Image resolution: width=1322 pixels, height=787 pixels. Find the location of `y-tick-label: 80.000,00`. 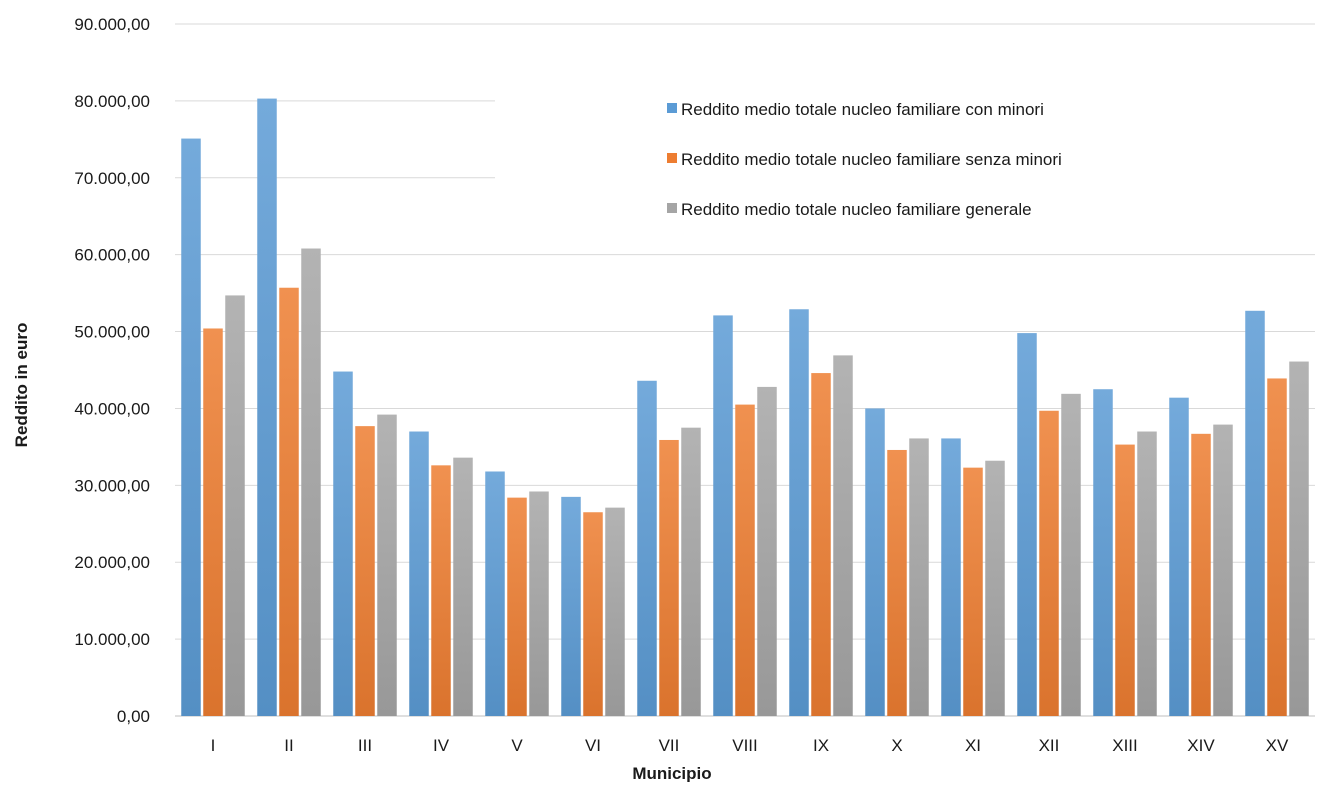

y-tick-label: 80.000,00 is located at coordinates (112, 101).